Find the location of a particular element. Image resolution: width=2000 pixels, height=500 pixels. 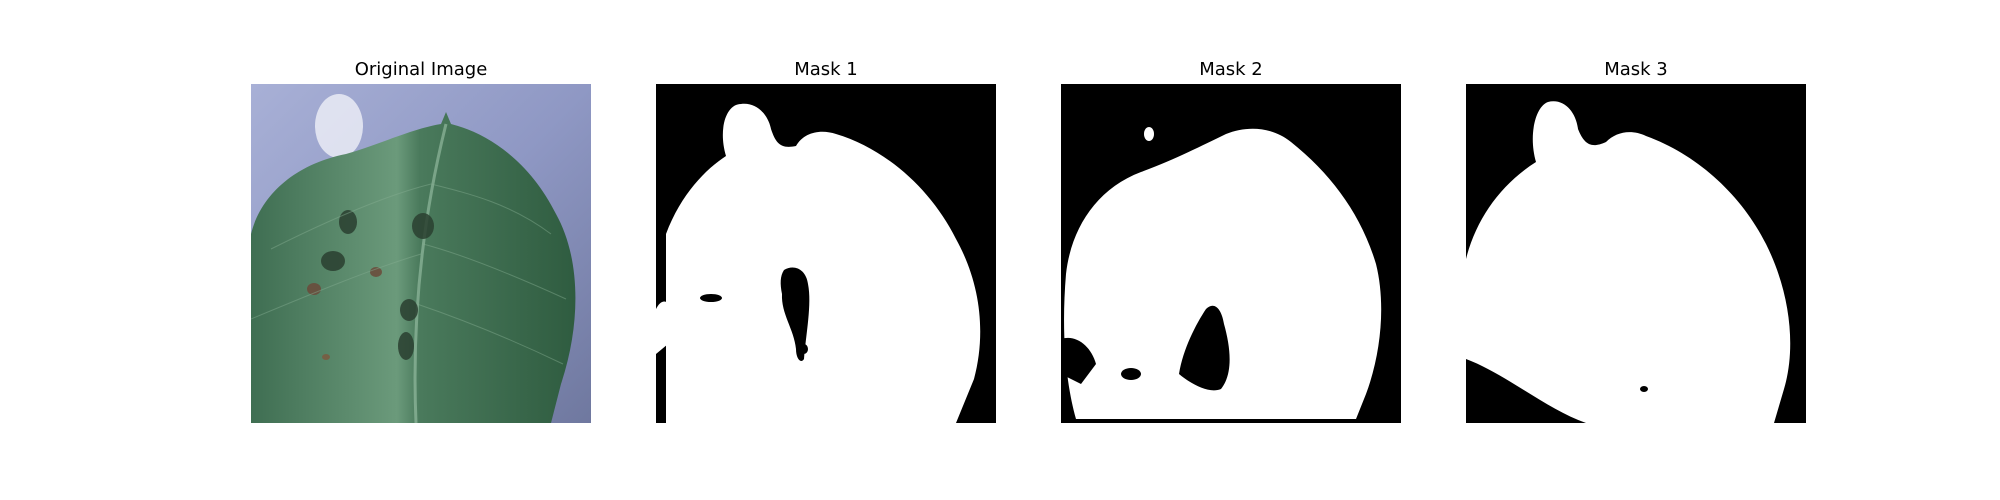

mask-1-title: Mask 1 is located at coordinates (826, 69).